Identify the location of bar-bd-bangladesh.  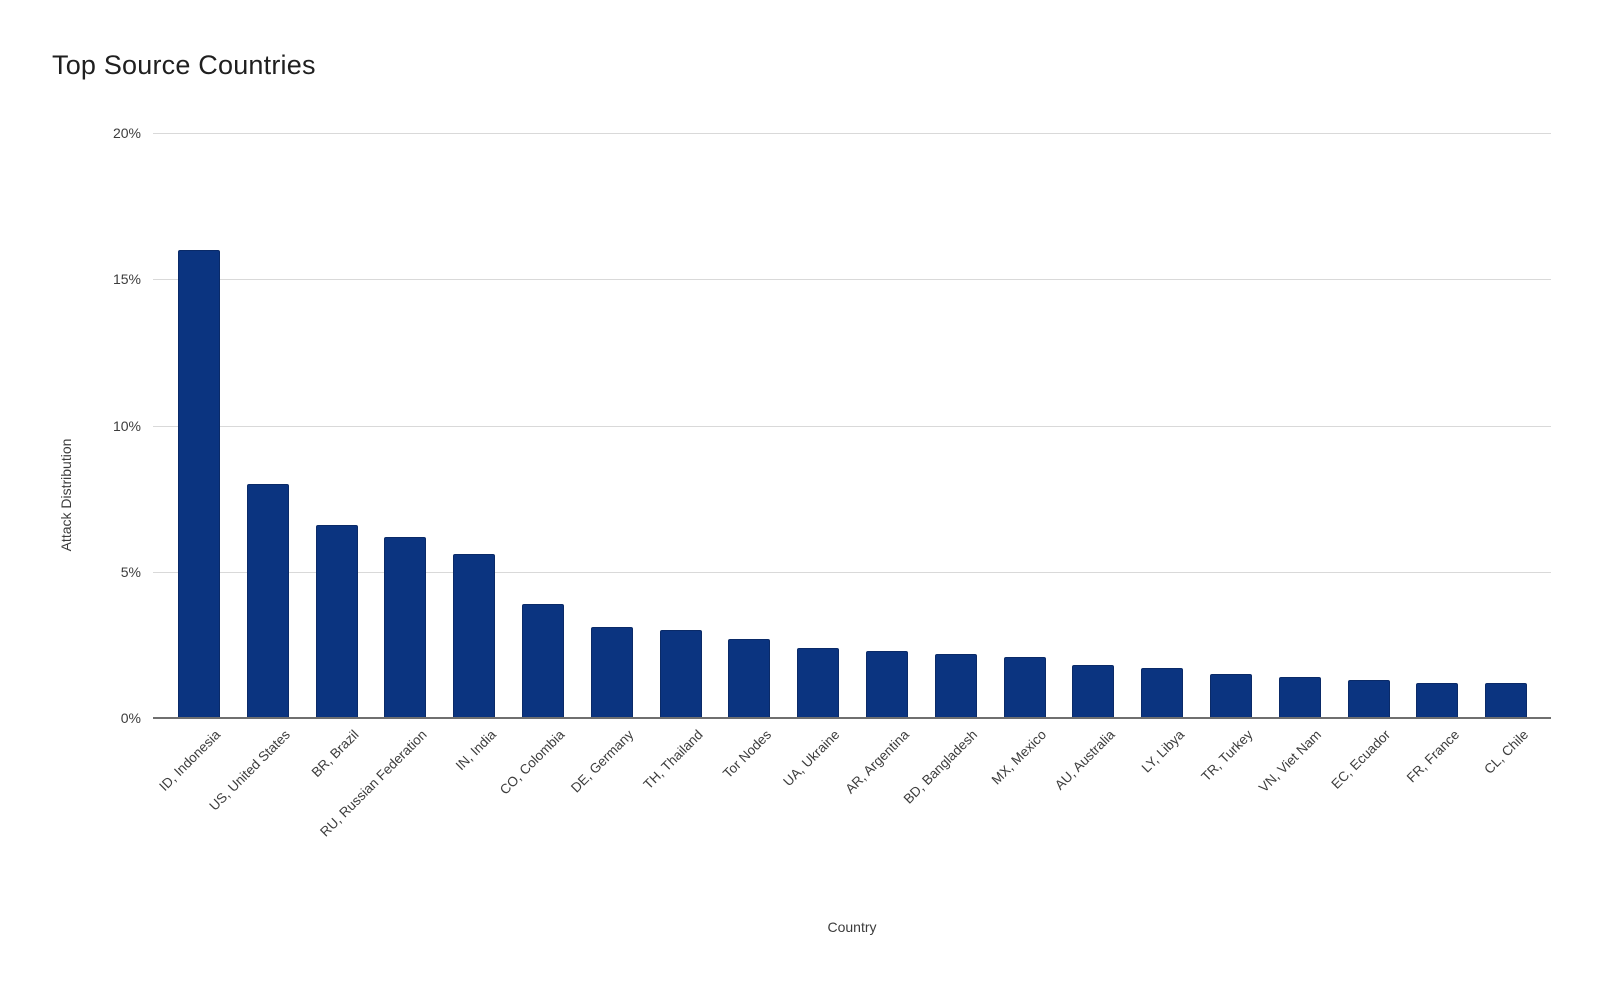
(956, 686).